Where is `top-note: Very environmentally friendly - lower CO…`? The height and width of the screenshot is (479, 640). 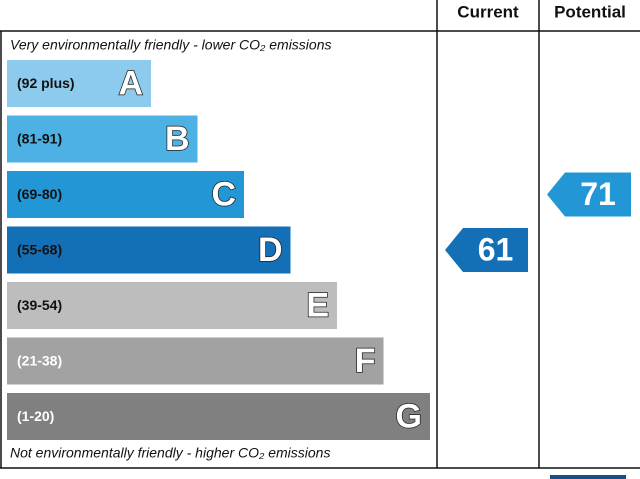 top-note: Very environmentally friendly - lower CO… is located at coordinates (170, 45).